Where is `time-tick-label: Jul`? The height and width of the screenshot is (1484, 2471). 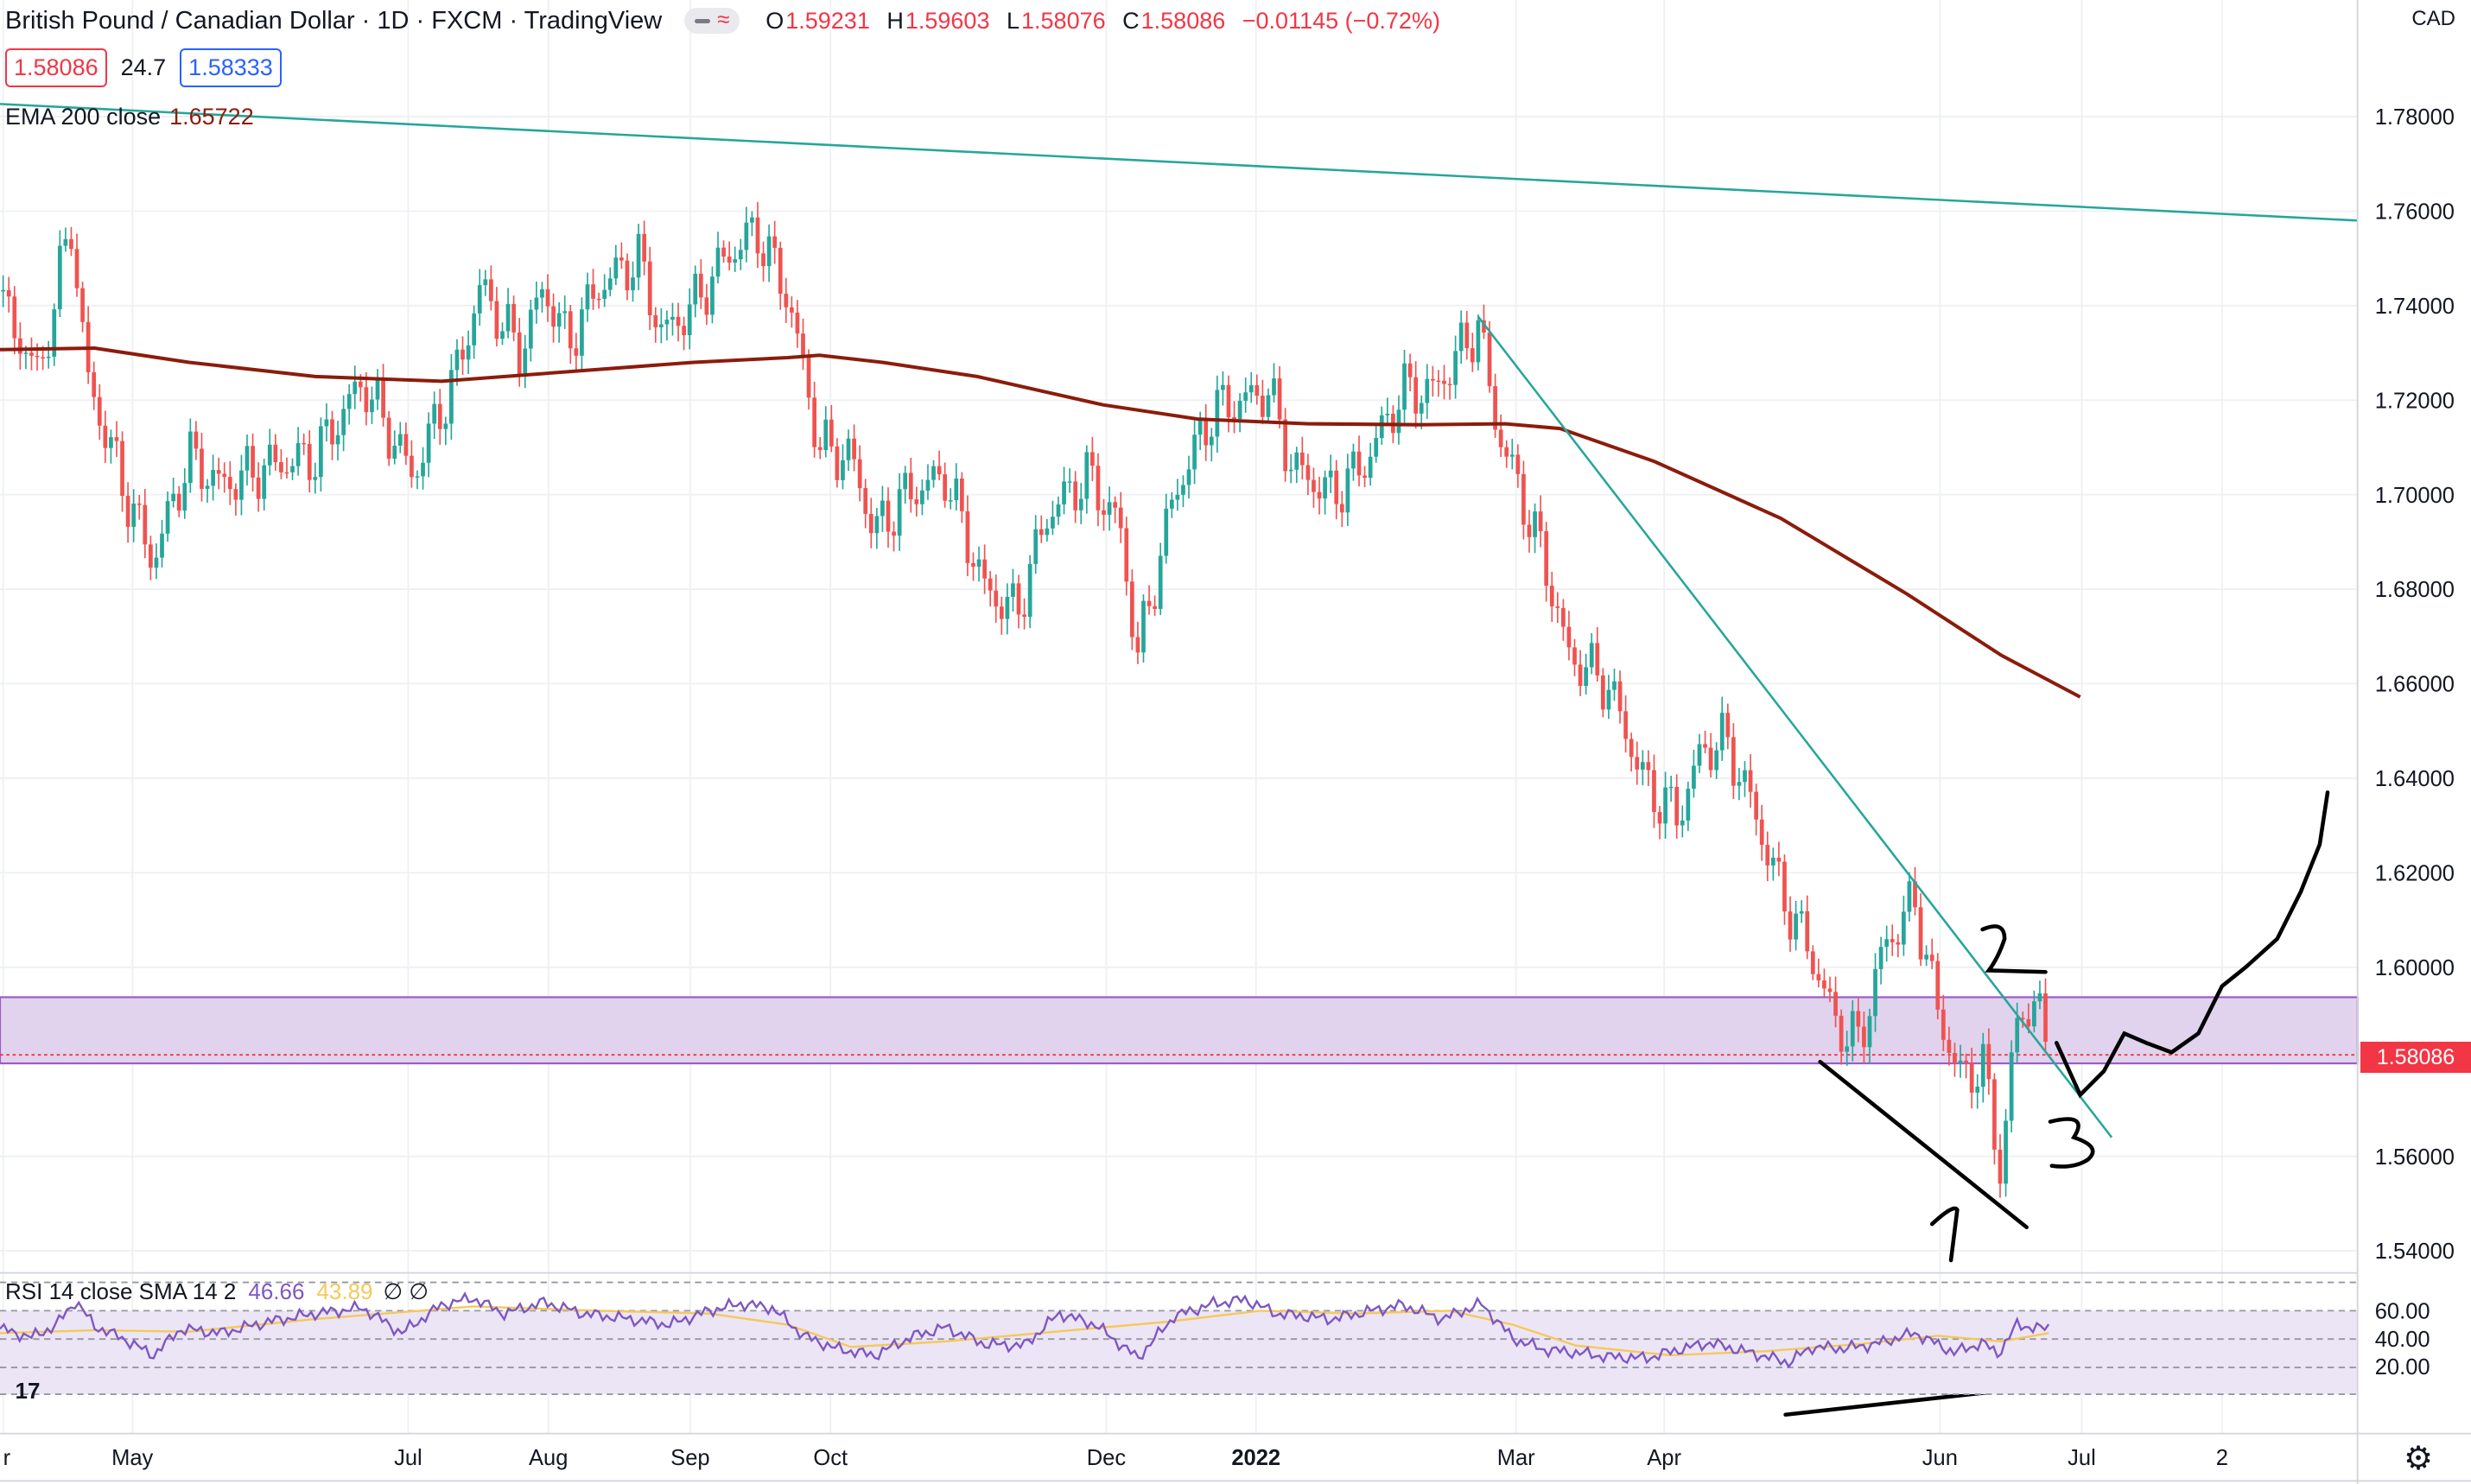 time-tick-label: Jul is located at coordinates (2082, 1458).